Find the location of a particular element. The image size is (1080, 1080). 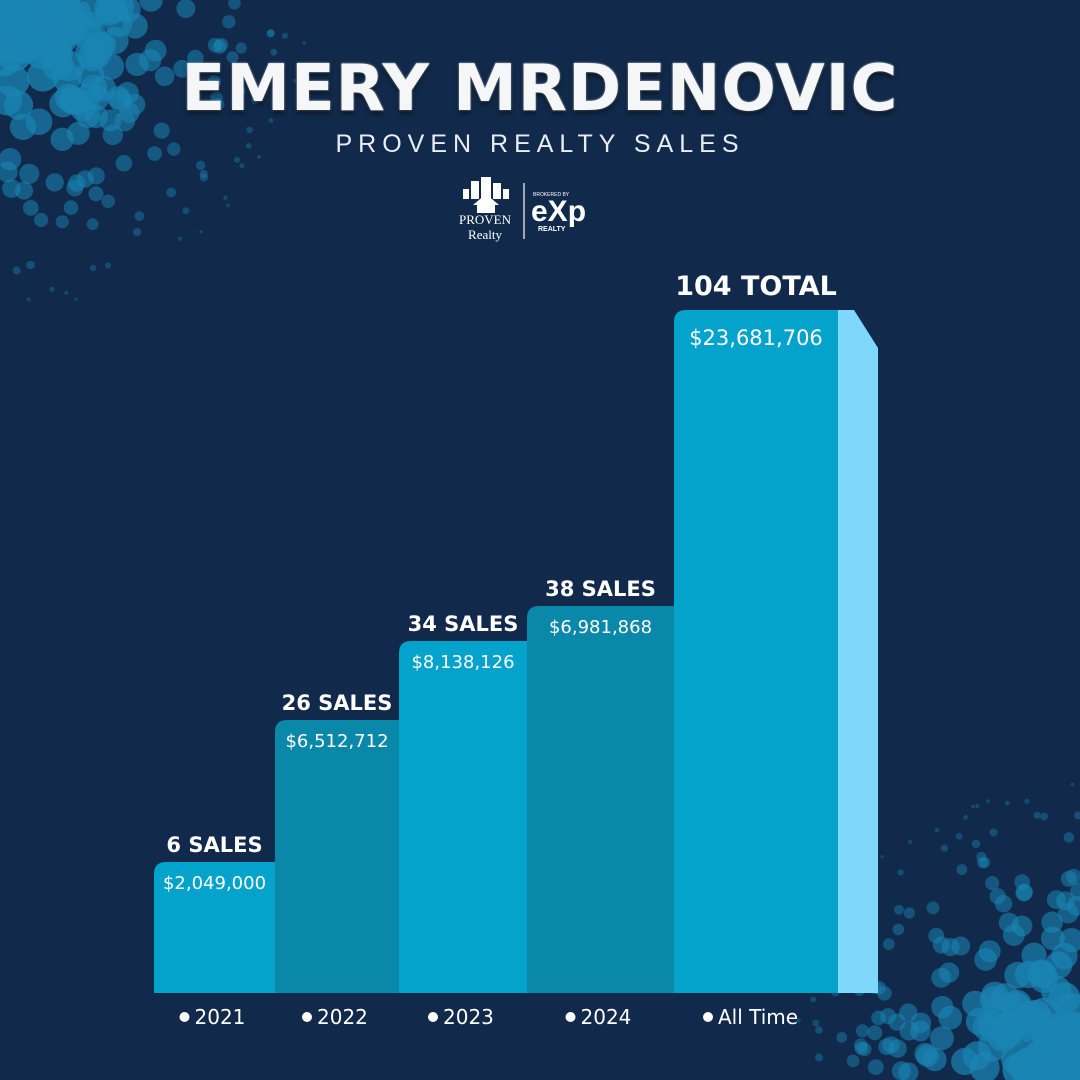

x-axis-label: All Time is located at coordinates (758, 1017).